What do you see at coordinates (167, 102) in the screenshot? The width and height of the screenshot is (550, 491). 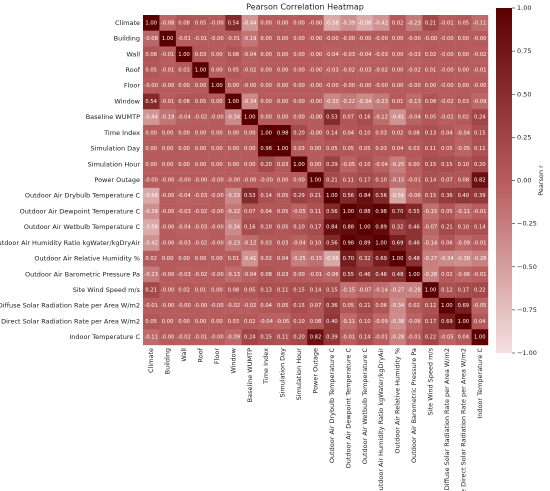 I see `cell-label: -0.01` at bounding box center [167, 102].